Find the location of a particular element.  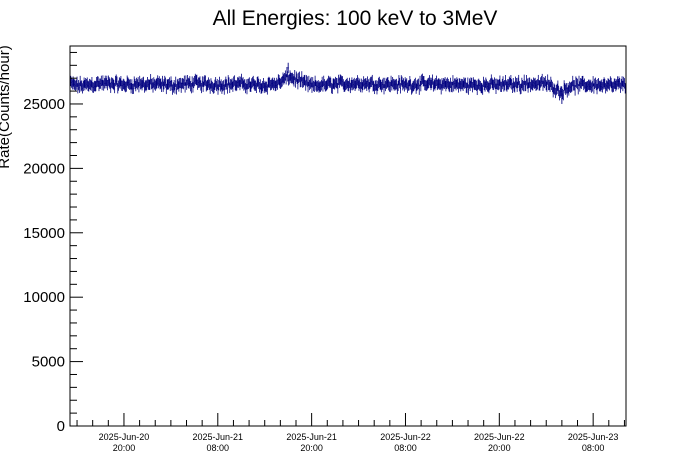

y-tick-label: 10000 is located at coordinates (44, 297).